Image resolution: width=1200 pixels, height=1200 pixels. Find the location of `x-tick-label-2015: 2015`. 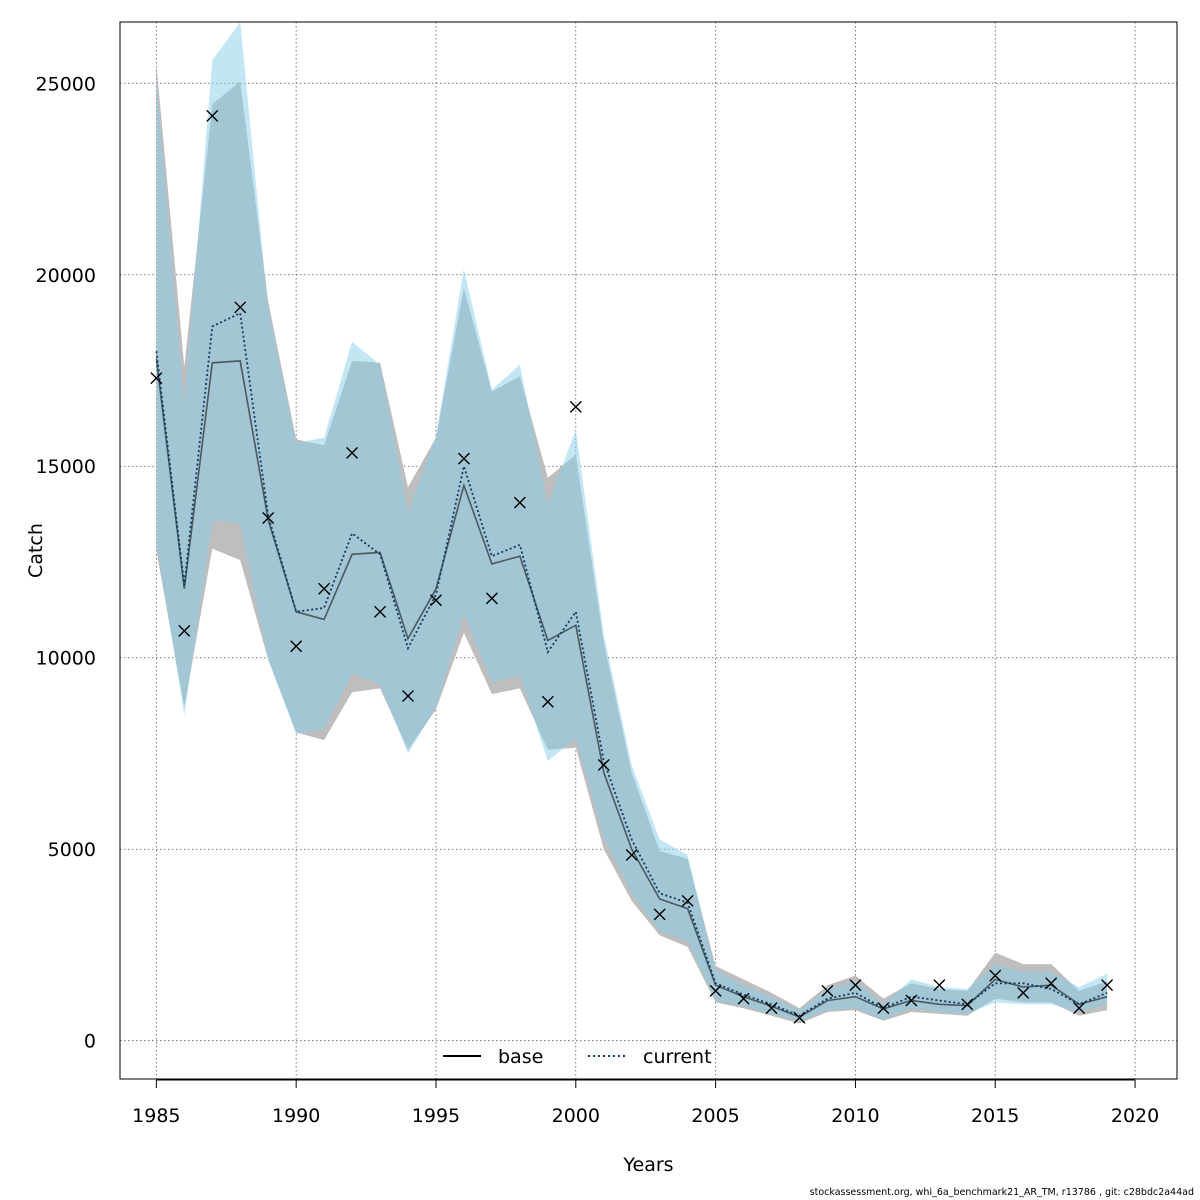

x-tick-label-2015: 2015 is located at coordinates (995, 1116).